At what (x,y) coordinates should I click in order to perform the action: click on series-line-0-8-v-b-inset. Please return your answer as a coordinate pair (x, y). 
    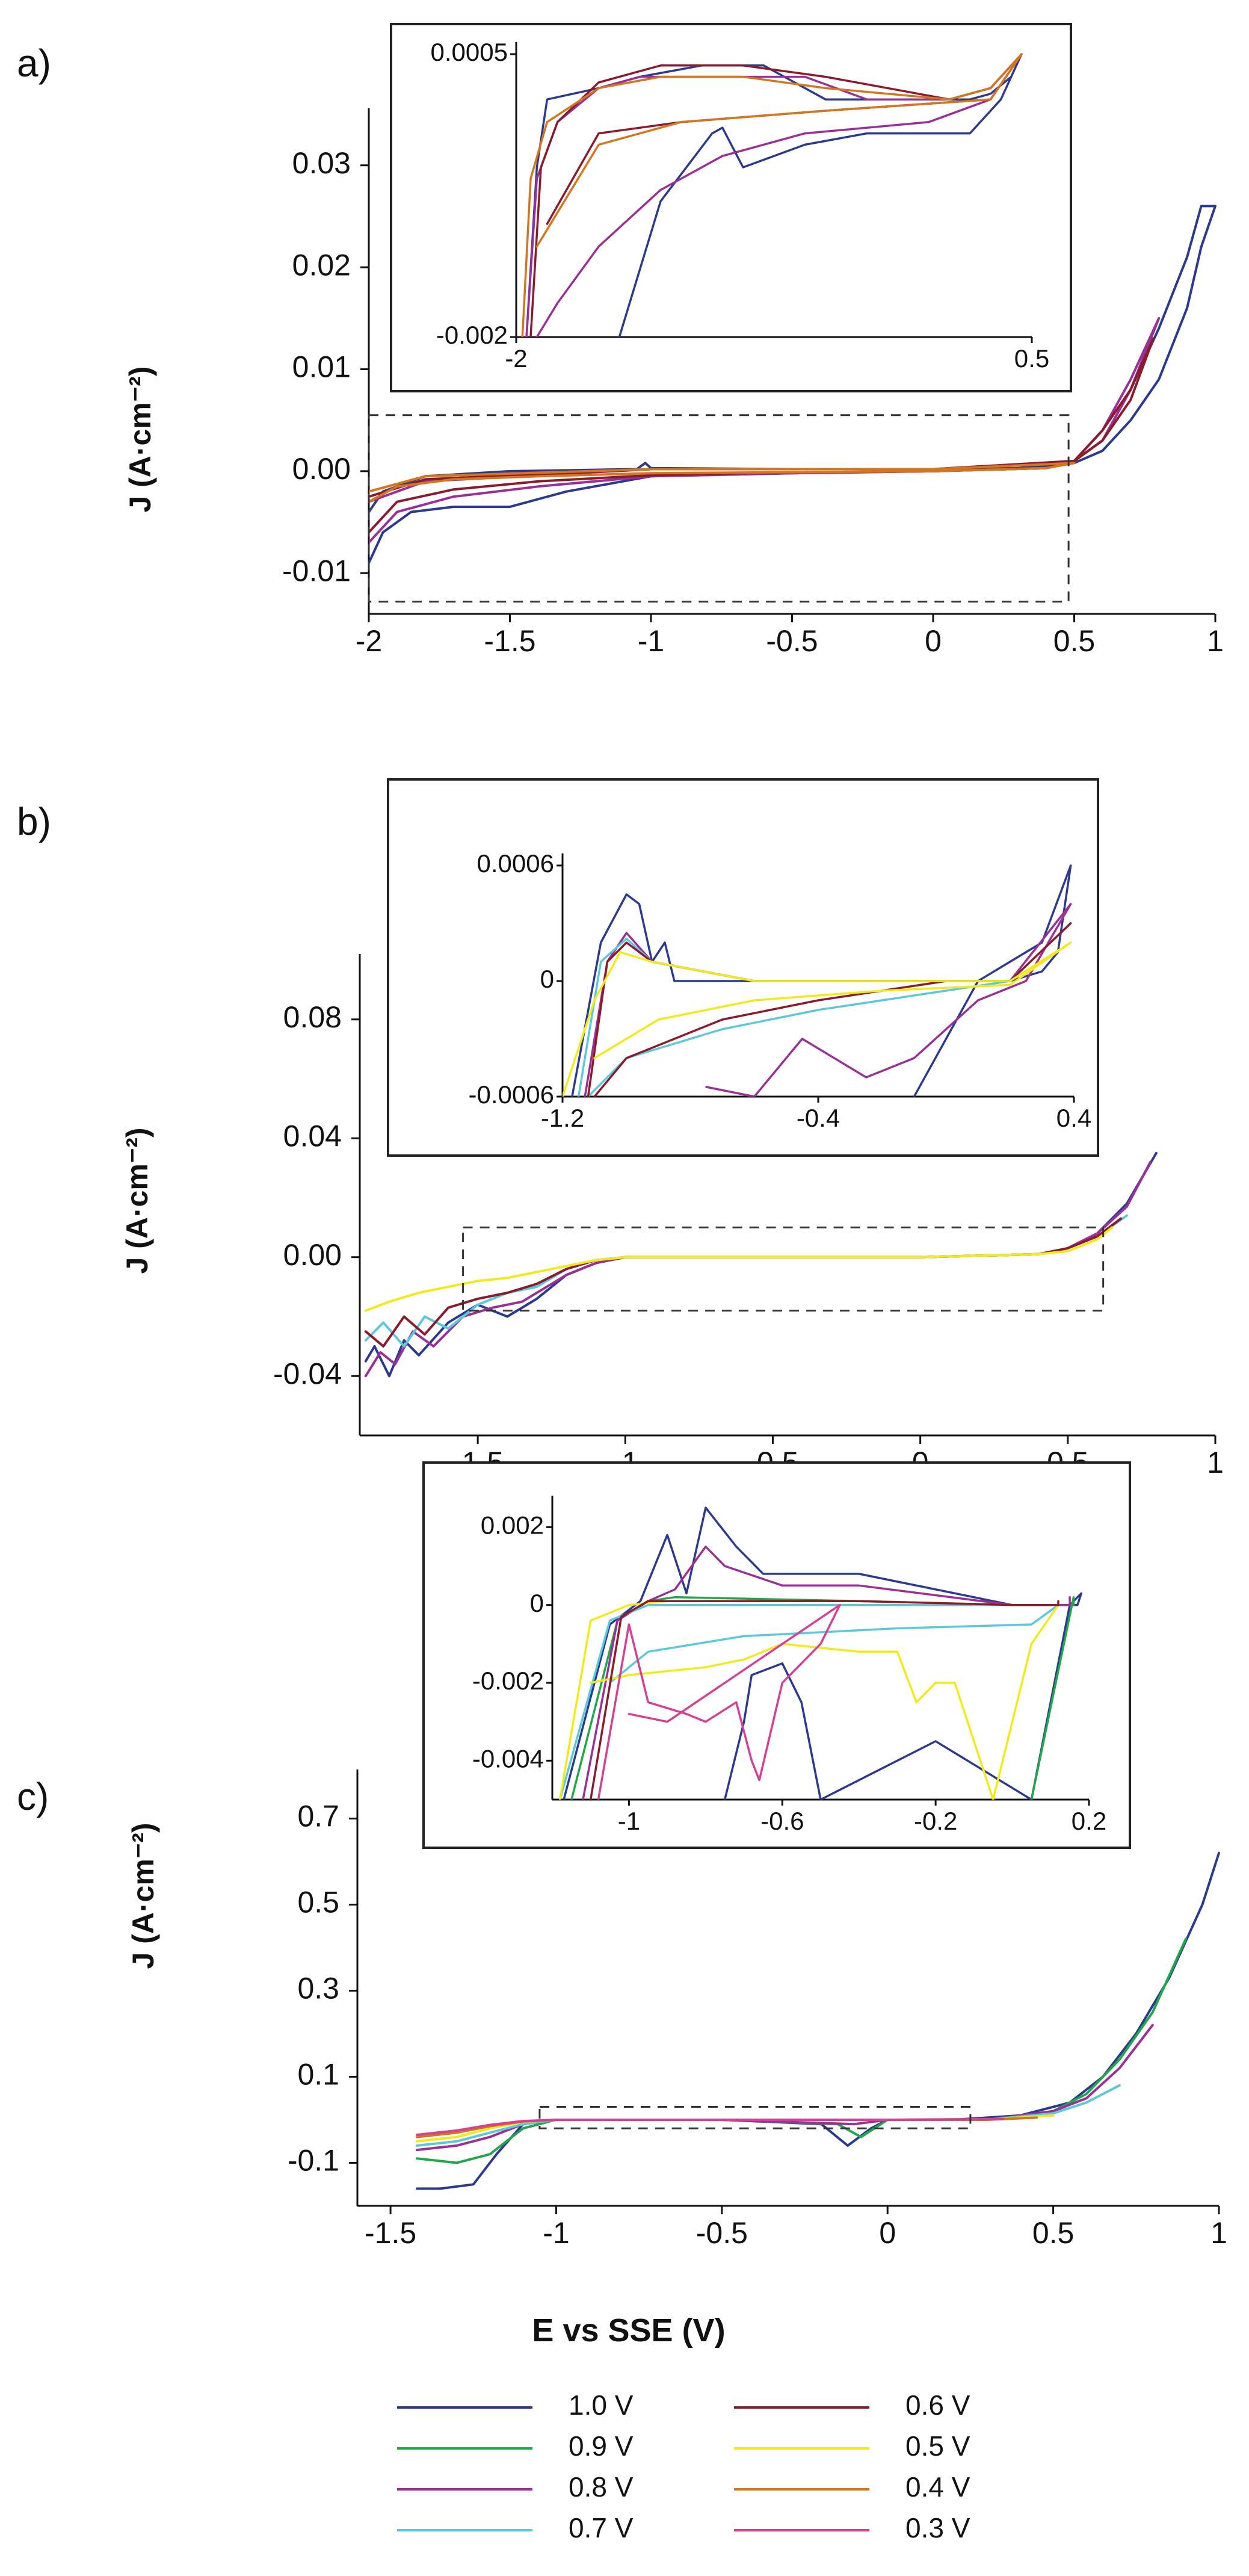
    Looking at the image, I should click on (828, 1000).